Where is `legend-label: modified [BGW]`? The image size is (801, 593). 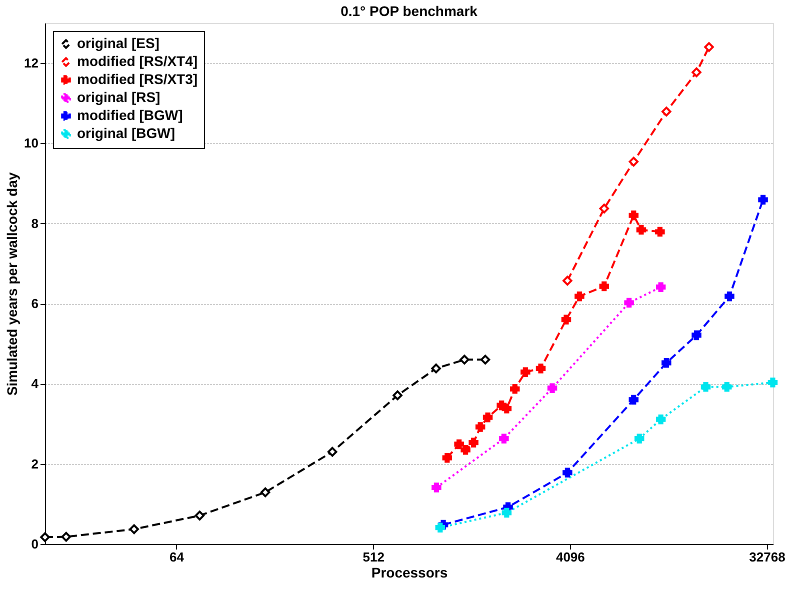
legend-label: modified [BGW] is located at coordinates (130, 115).